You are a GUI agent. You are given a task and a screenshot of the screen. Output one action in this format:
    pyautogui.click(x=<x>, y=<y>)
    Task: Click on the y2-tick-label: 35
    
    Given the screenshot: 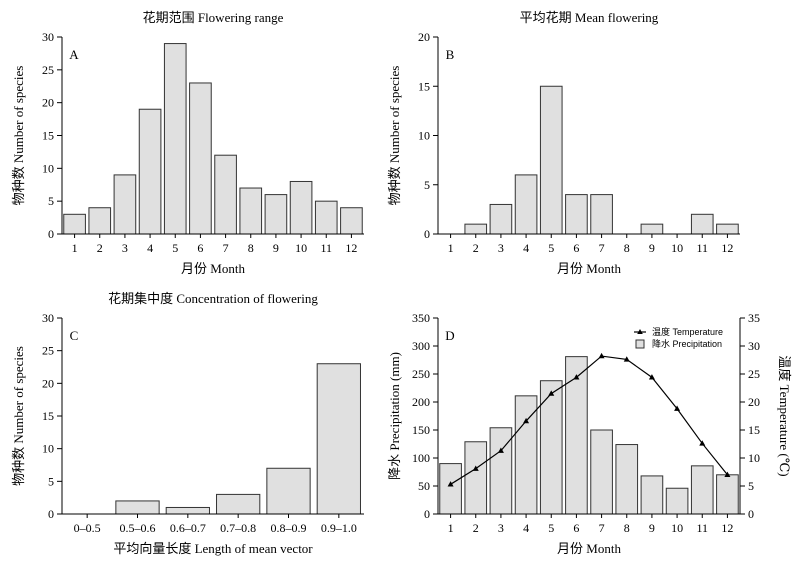 What is the action you would take?
    pyautogui.click(x=754, y=318)
    